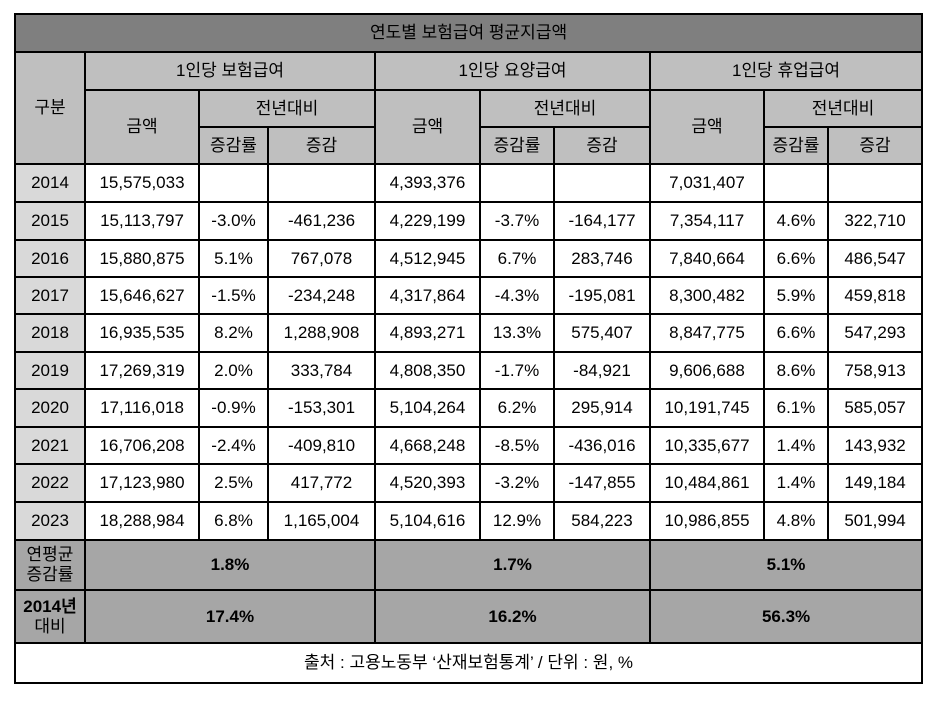 The image size is (938, 703). What do you see at coordinates (233, 333) in the screenshot?
I see `insurance-rate-cell: 8.2%` at bounding box center [233, 333].